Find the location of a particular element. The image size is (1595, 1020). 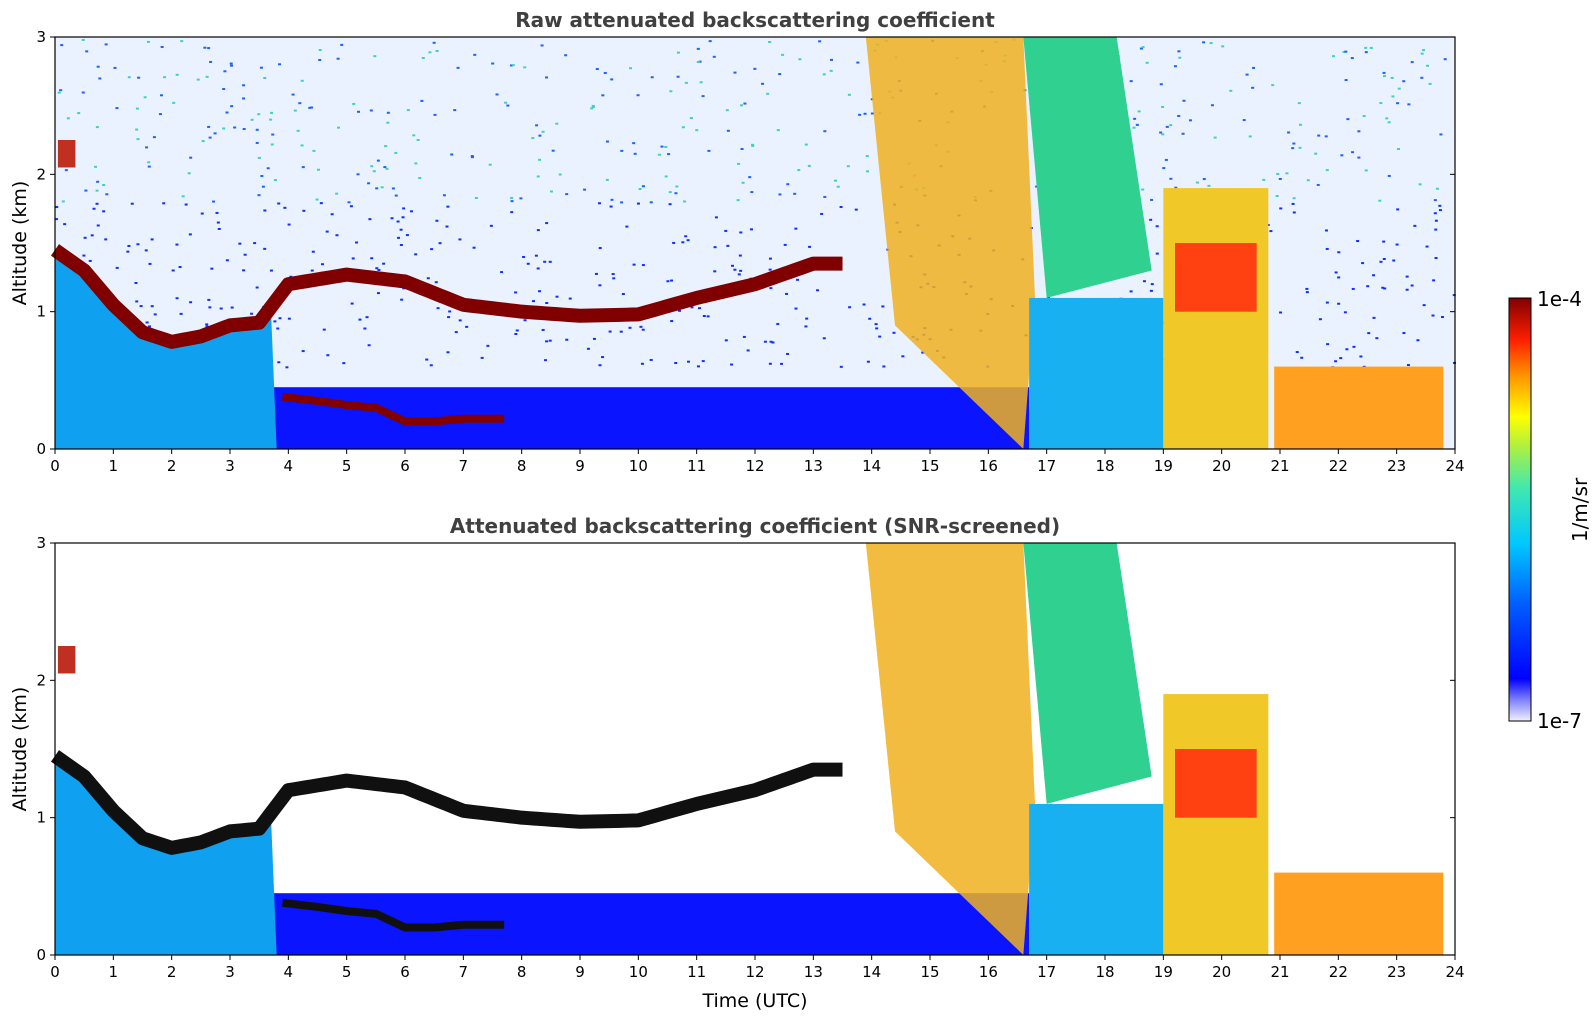

morning-aerosol-column is located at coordinates (166, 855).